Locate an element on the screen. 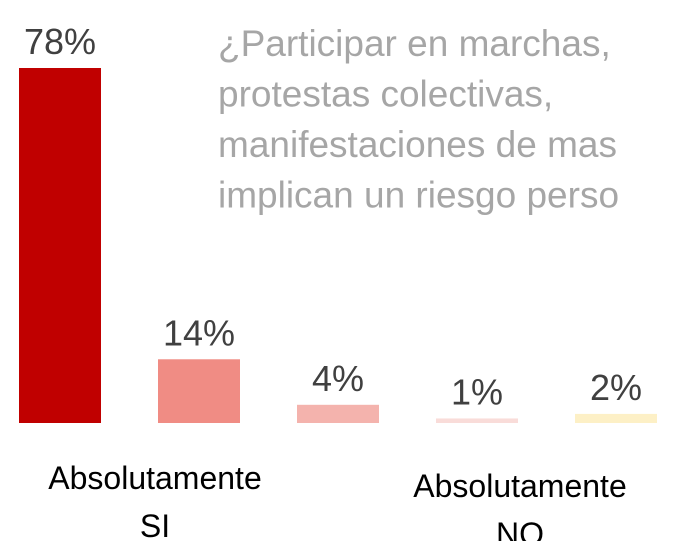 The height and width of the screenshot is (541, 680). chart-title: ¿Participar en marchas, is located at coordinates (414, 43).